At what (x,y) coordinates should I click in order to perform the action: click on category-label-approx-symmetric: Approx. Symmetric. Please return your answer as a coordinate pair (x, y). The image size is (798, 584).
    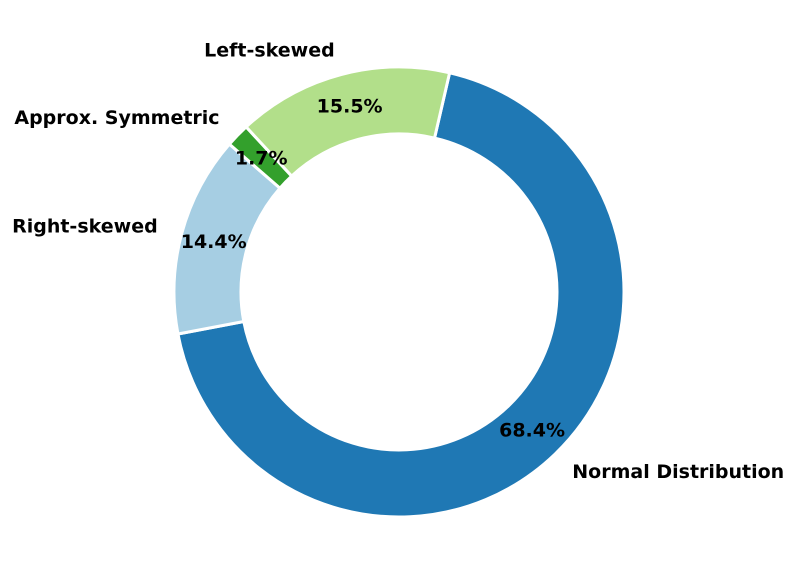
    Looking at the image, I should click on (116, 118).